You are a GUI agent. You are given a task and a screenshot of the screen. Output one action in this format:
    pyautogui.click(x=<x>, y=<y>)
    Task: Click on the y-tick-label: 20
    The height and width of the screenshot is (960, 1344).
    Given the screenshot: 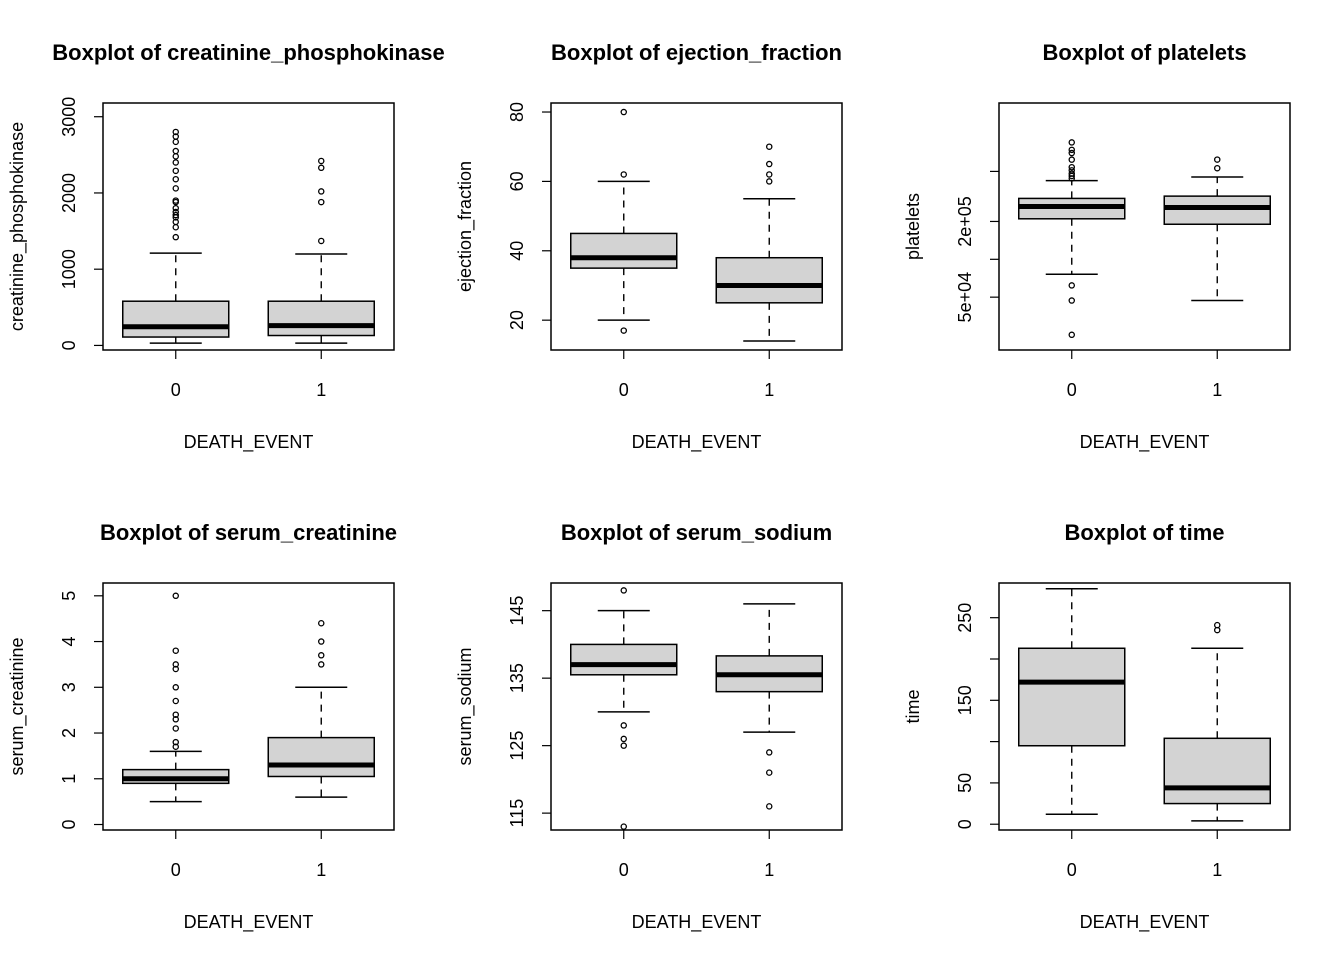 What is the action you would take?
    pyautogui.click(x=517, y=320)
    